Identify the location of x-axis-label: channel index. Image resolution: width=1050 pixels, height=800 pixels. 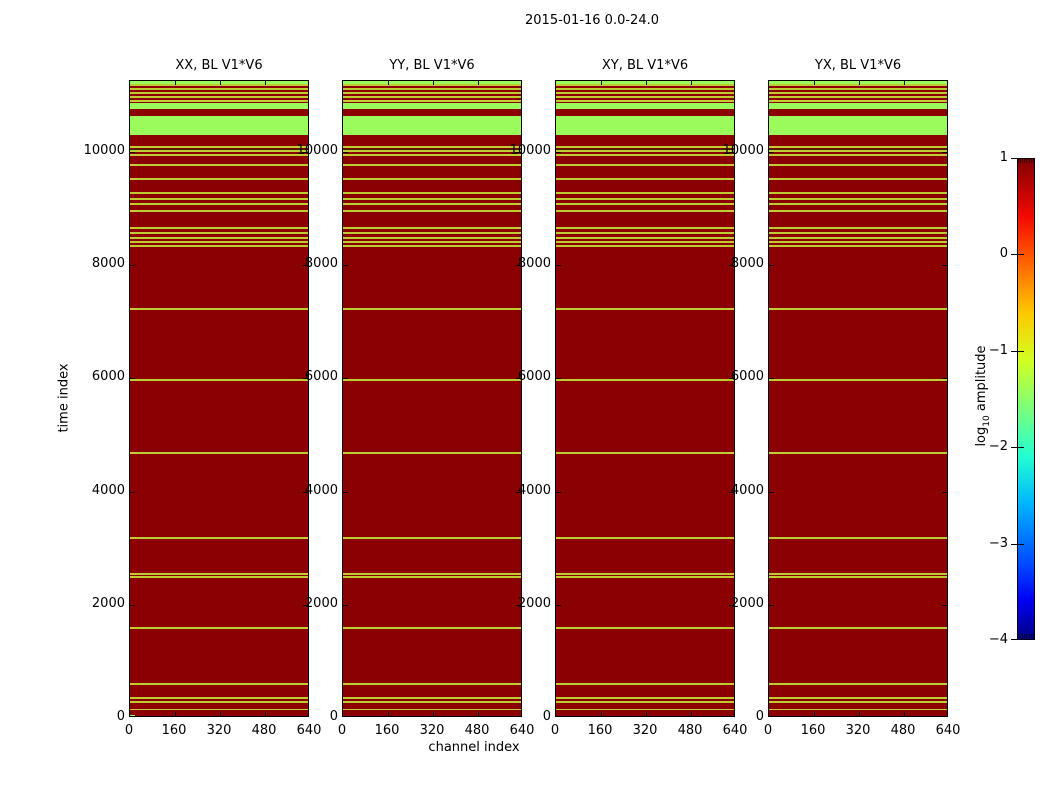
(474, 747).